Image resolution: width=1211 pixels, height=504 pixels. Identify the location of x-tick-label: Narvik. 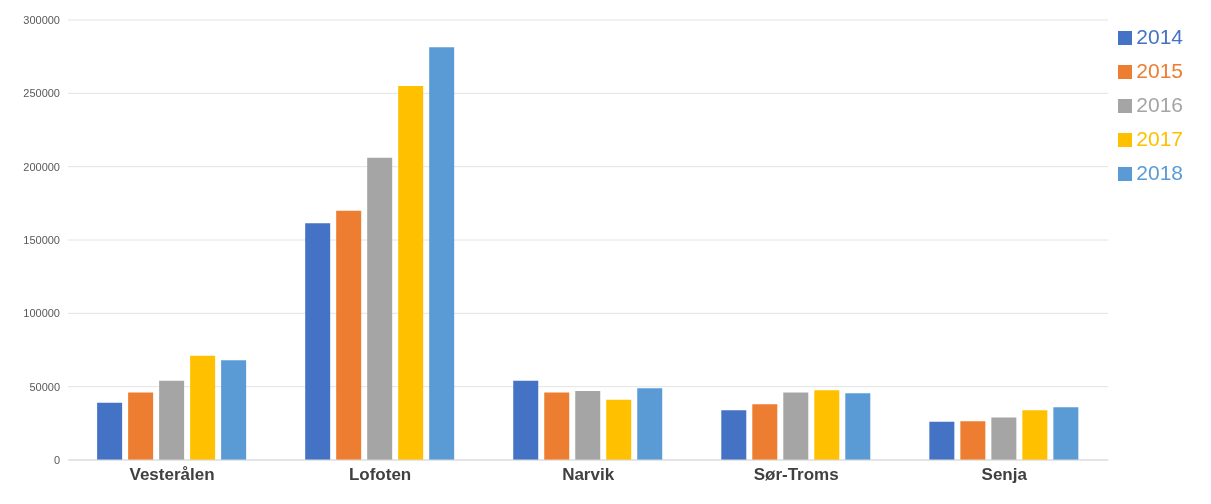
(588, 475).